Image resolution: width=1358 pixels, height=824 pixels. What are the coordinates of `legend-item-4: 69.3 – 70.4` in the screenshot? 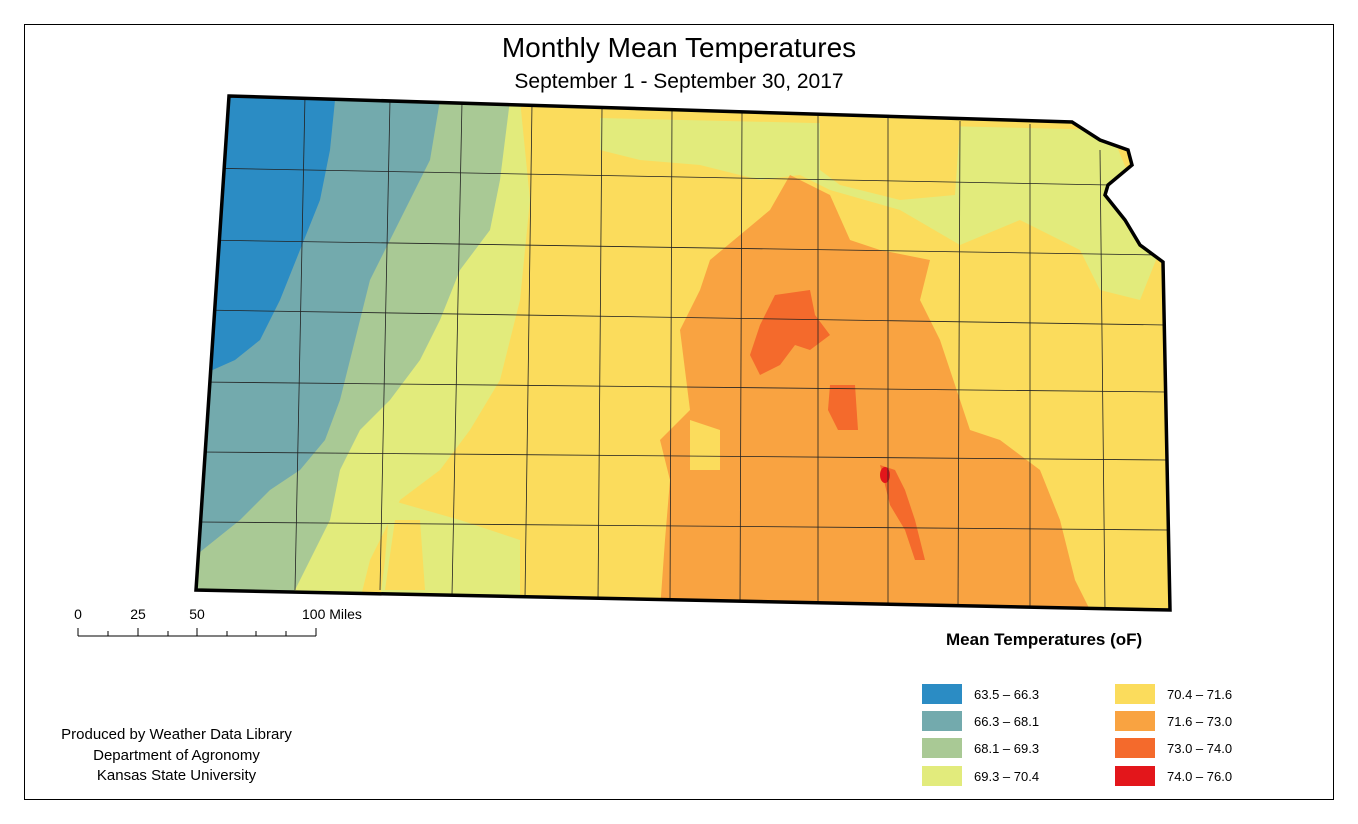 It's located at (980, 776).